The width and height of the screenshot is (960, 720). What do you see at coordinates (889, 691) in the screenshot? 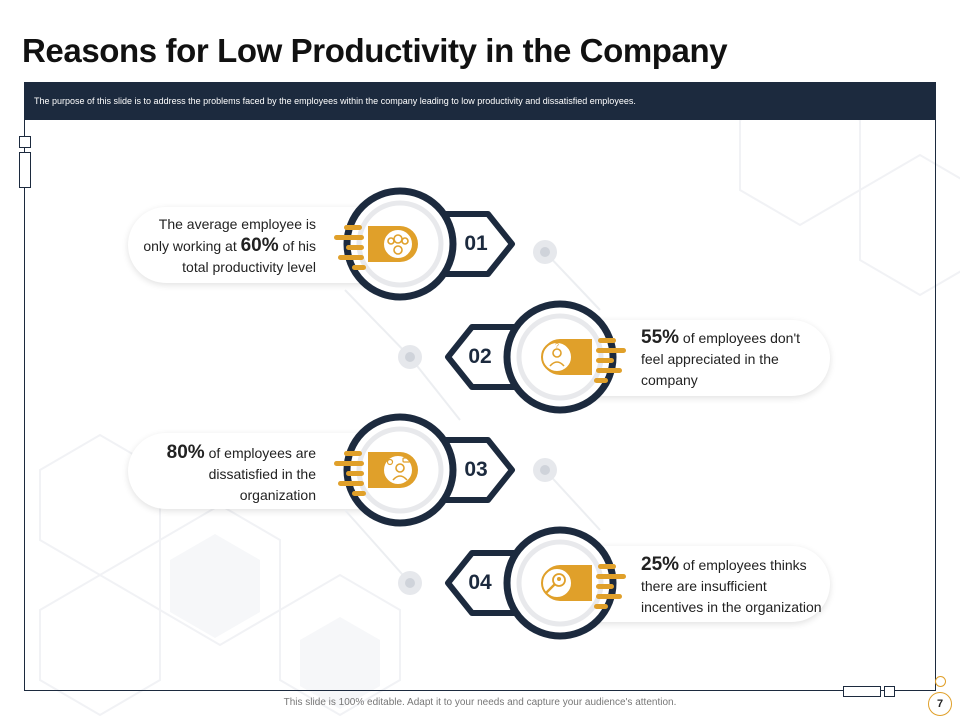
I see `frame-decoration-bottom-square` at bounding box center [889, 691].